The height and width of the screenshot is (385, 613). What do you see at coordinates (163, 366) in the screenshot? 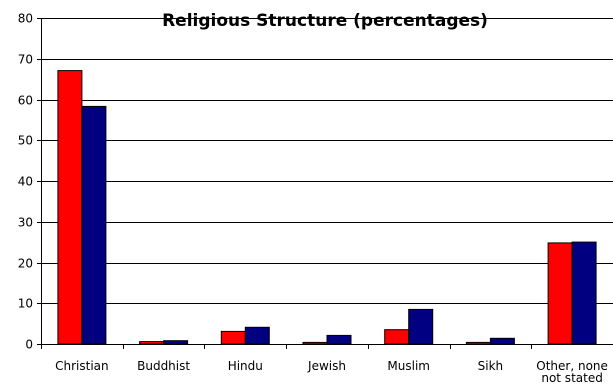
I see `x-tick-label: Buddhist` at bounding box center [163, 366].